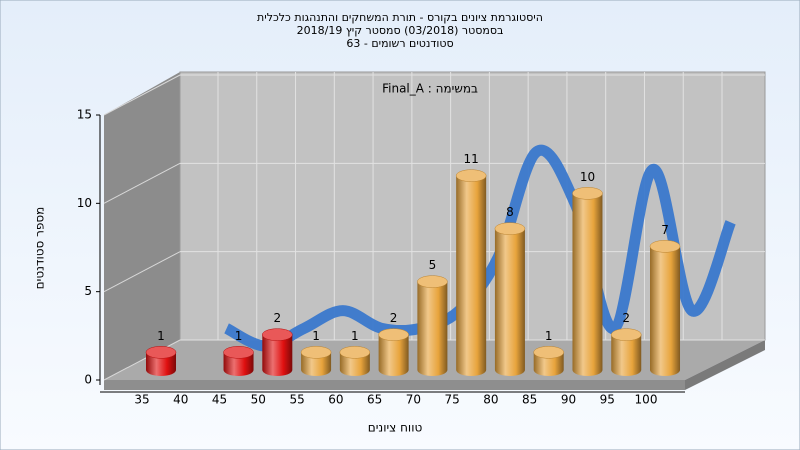  I want to click on value-label: 7, so click(665, 230).